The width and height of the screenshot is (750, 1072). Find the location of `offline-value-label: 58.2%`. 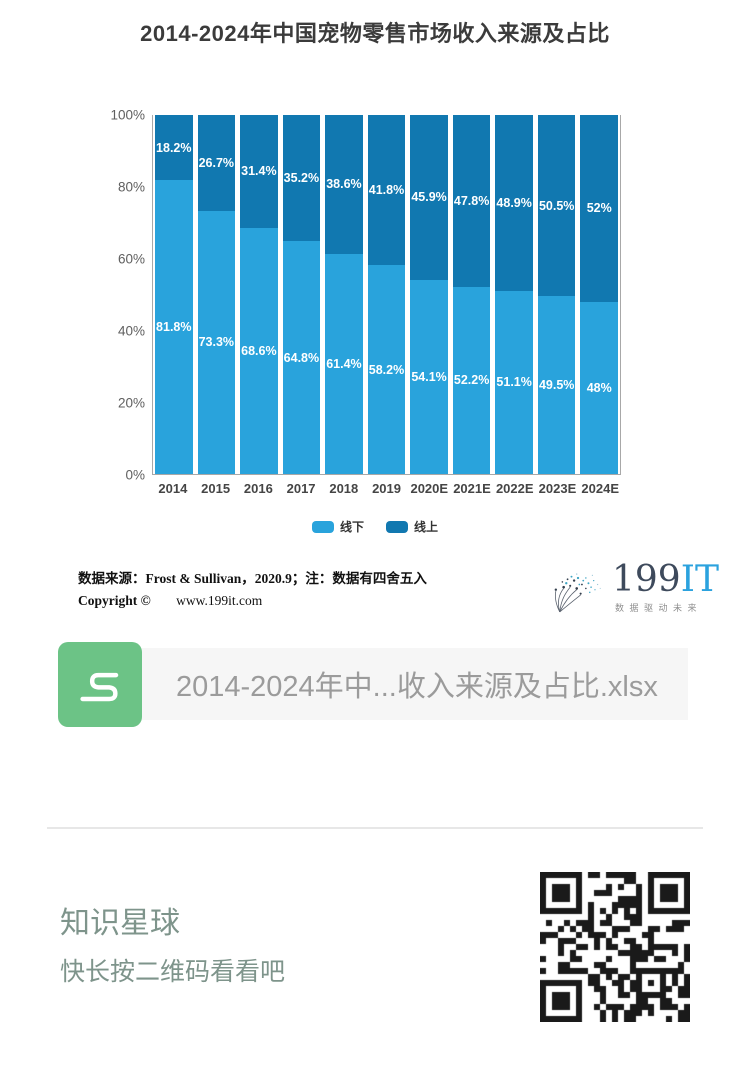

offline-value-label: 58.2% is located at coordinates (386, 369).